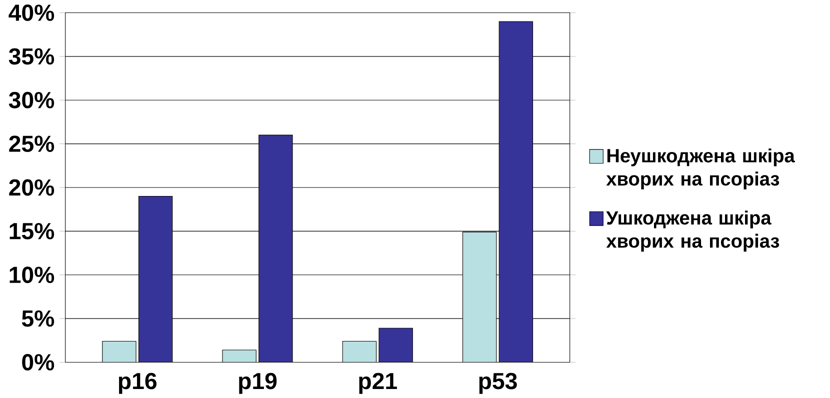 This screenshot has width=830, height=398. I want to click on y-tick-label: 15%, so click(32, 231).